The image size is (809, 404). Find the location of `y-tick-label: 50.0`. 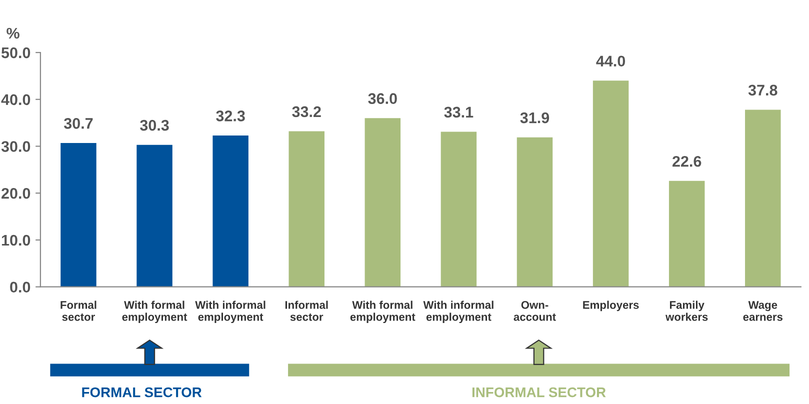

y-tick-label: 50.0 is located at coordinates (15, 52).